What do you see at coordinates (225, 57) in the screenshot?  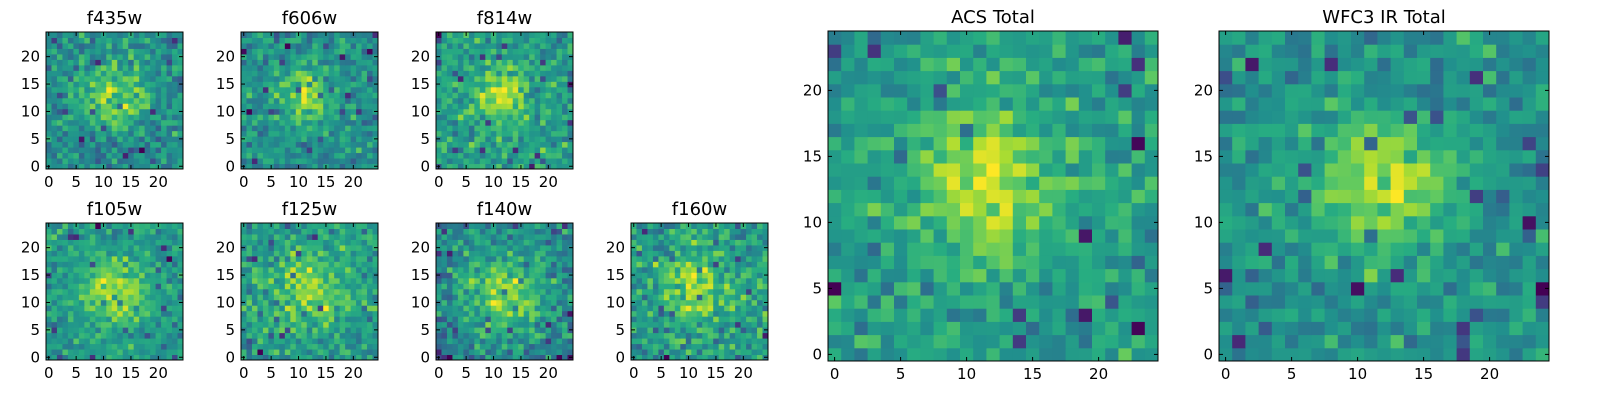 I see `y-tick-label: 20` at bounding box center [225, 57].